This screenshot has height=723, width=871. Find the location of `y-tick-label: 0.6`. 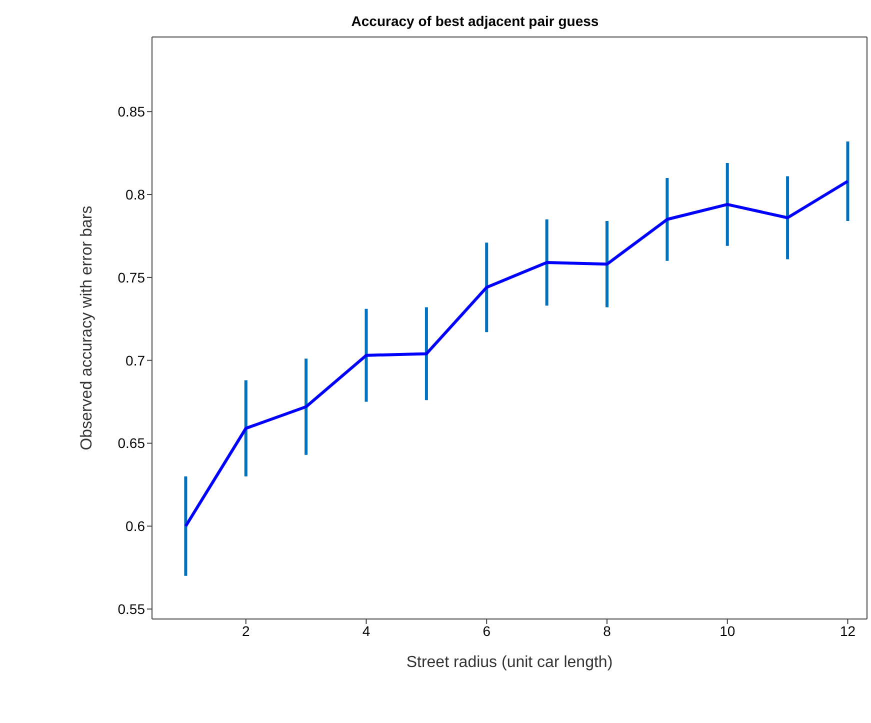

y-tick-label: 0.6 is located at coordinates (136, 526).